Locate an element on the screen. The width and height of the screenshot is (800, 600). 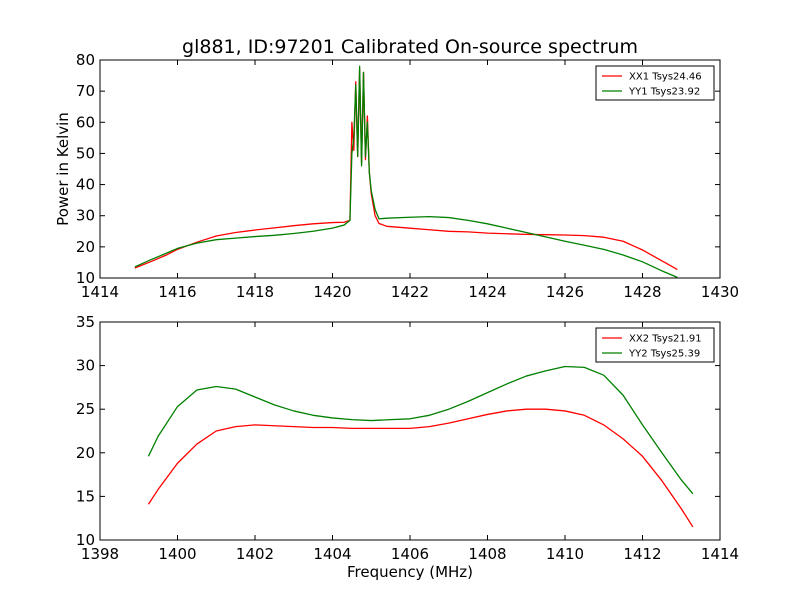
x-axis-label: Frequency (MHz) is located at coordinates (410, 572).